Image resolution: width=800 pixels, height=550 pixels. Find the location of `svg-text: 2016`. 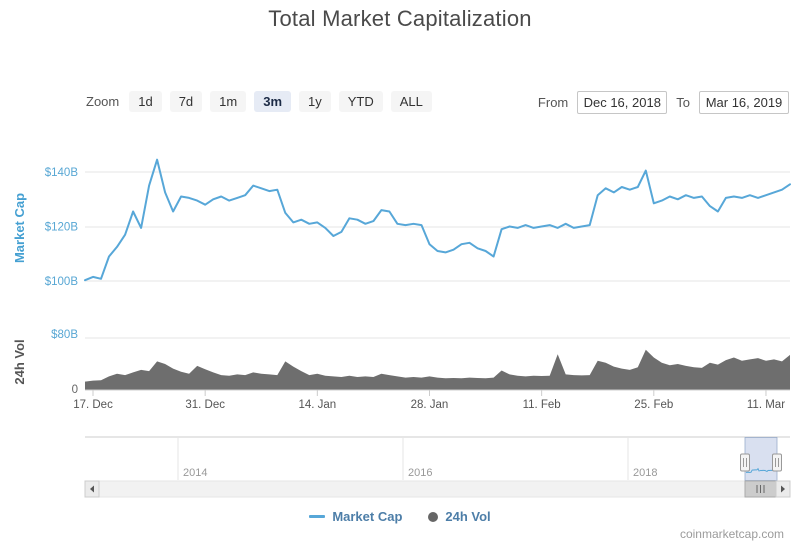

svg-text: 2016 is located at coordinates (420, 473).